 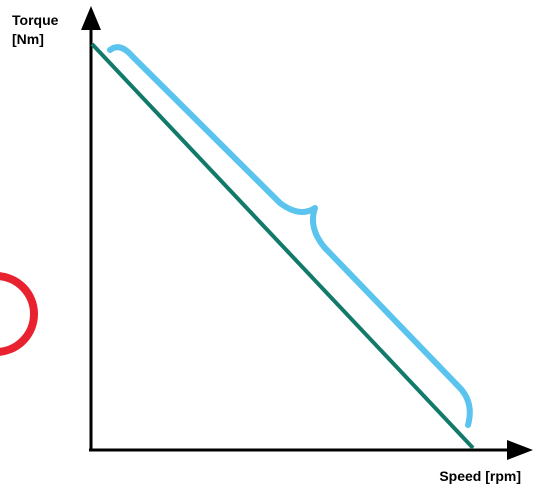 I want to click on y-axis-label-line2: [Nm], so click(x=28, y=39).